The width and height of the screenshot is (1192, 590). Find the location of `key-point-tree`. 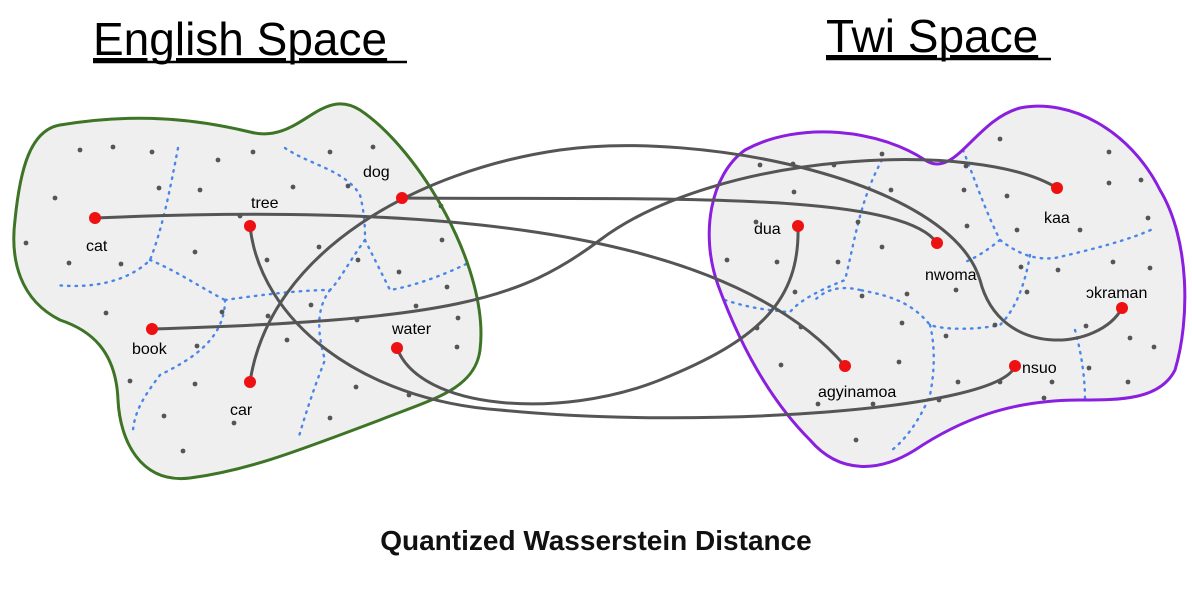

key-point-tree is located at coordinates (250, 226).